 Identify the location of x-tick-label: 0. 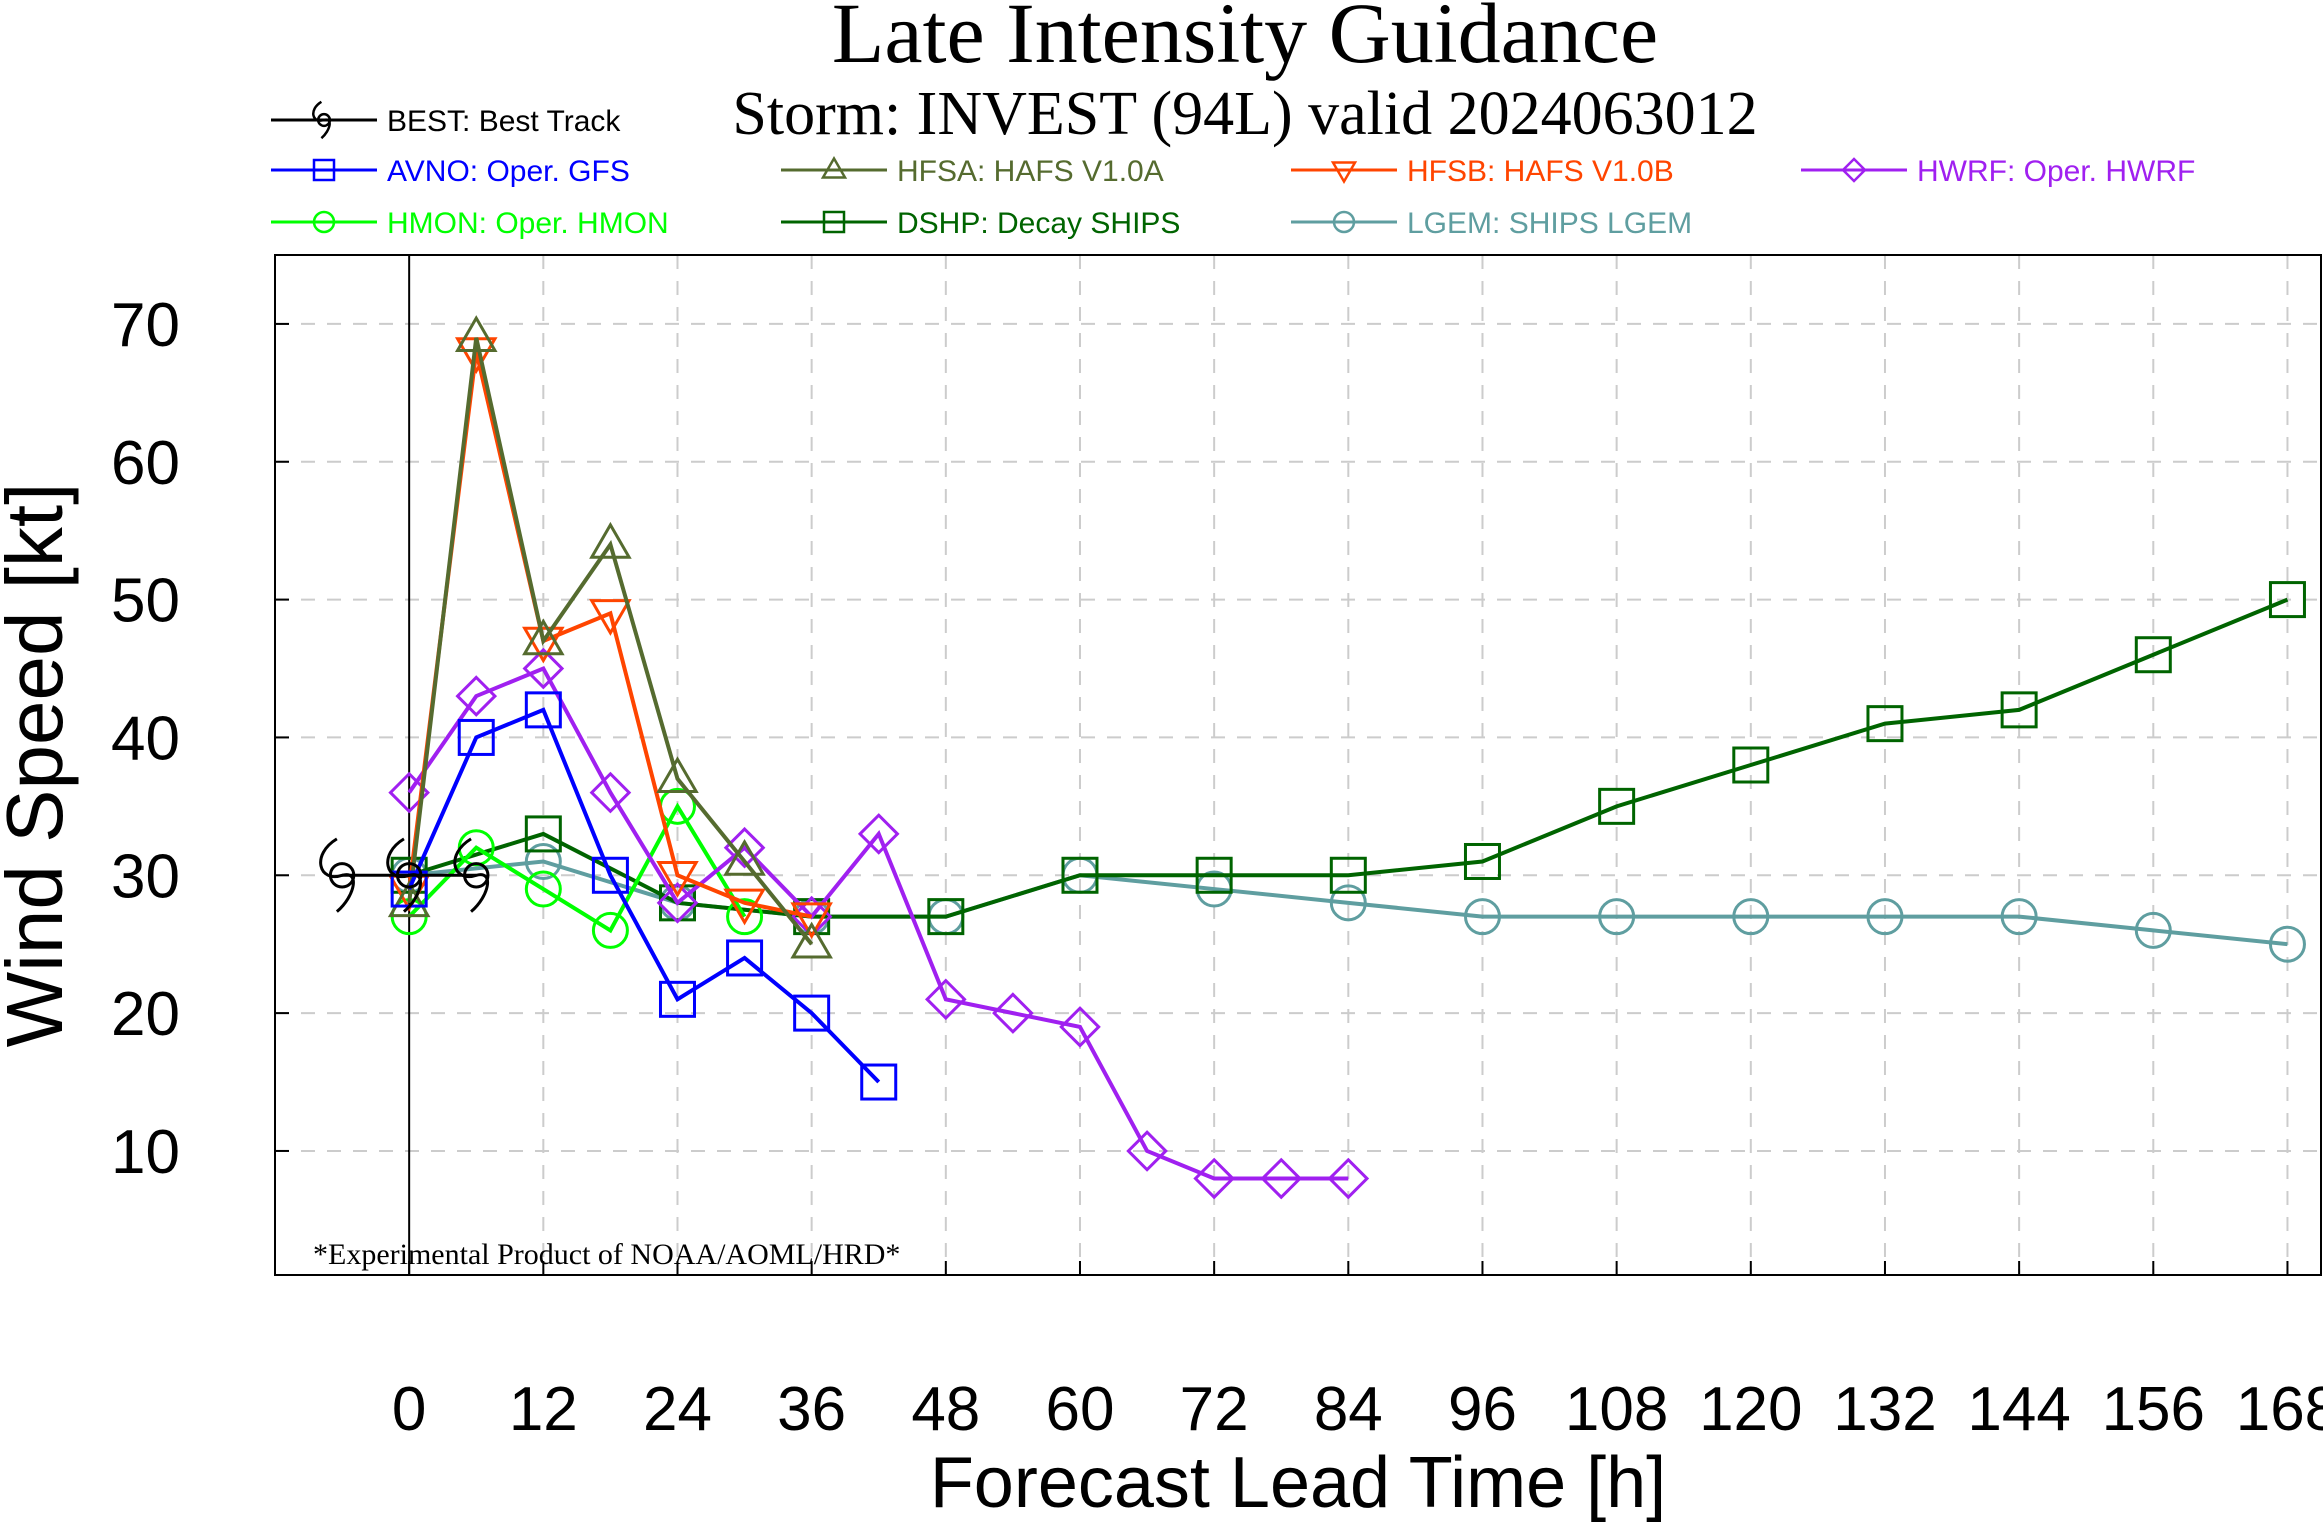
(409, 1409).